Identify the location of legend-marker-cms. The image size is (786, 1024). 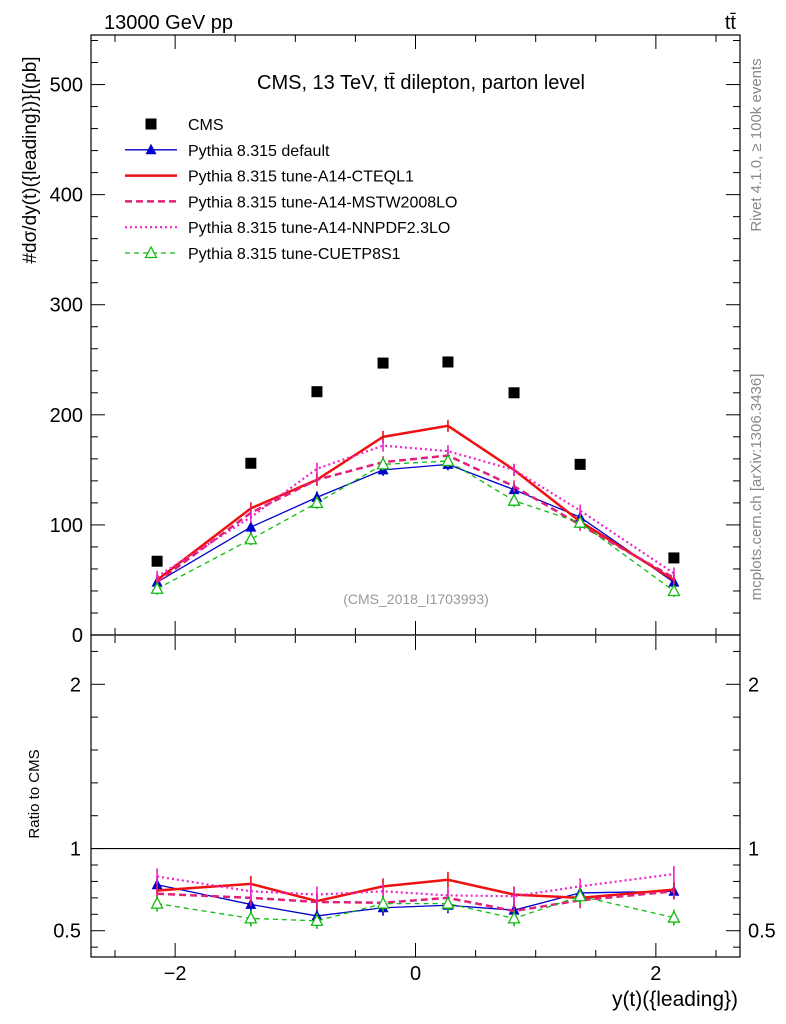
(151, 124).